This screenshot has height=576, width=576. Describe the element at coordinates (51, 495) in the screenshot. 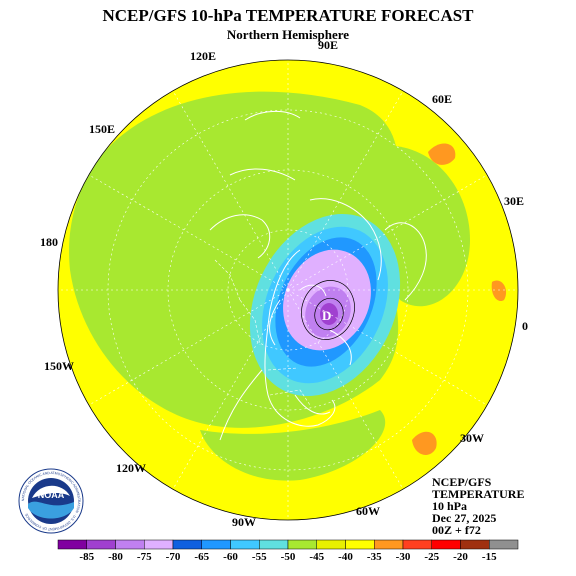

I see `logo-wordmark: NOAA` at that location.